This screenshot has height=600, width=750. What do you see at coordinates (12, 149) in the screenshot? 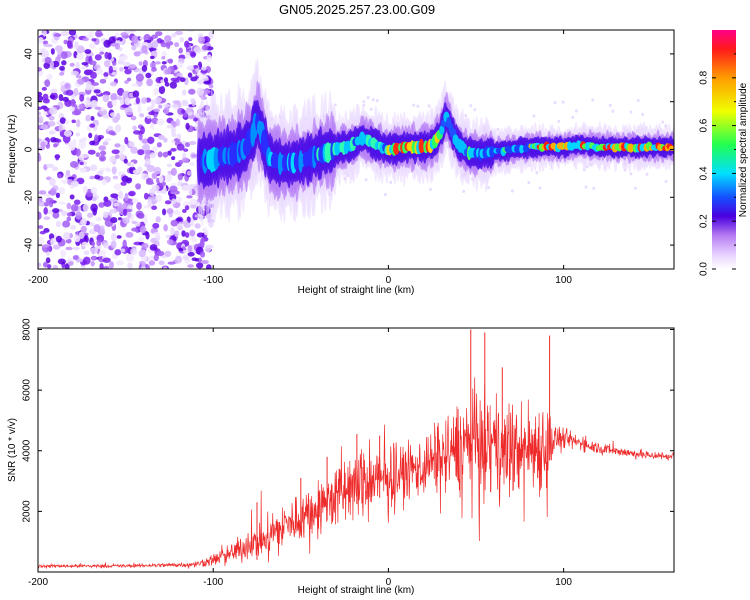
I see `spectrogram-y-axis-label: Frequency (Hz)` at bounding box center [12, 149].